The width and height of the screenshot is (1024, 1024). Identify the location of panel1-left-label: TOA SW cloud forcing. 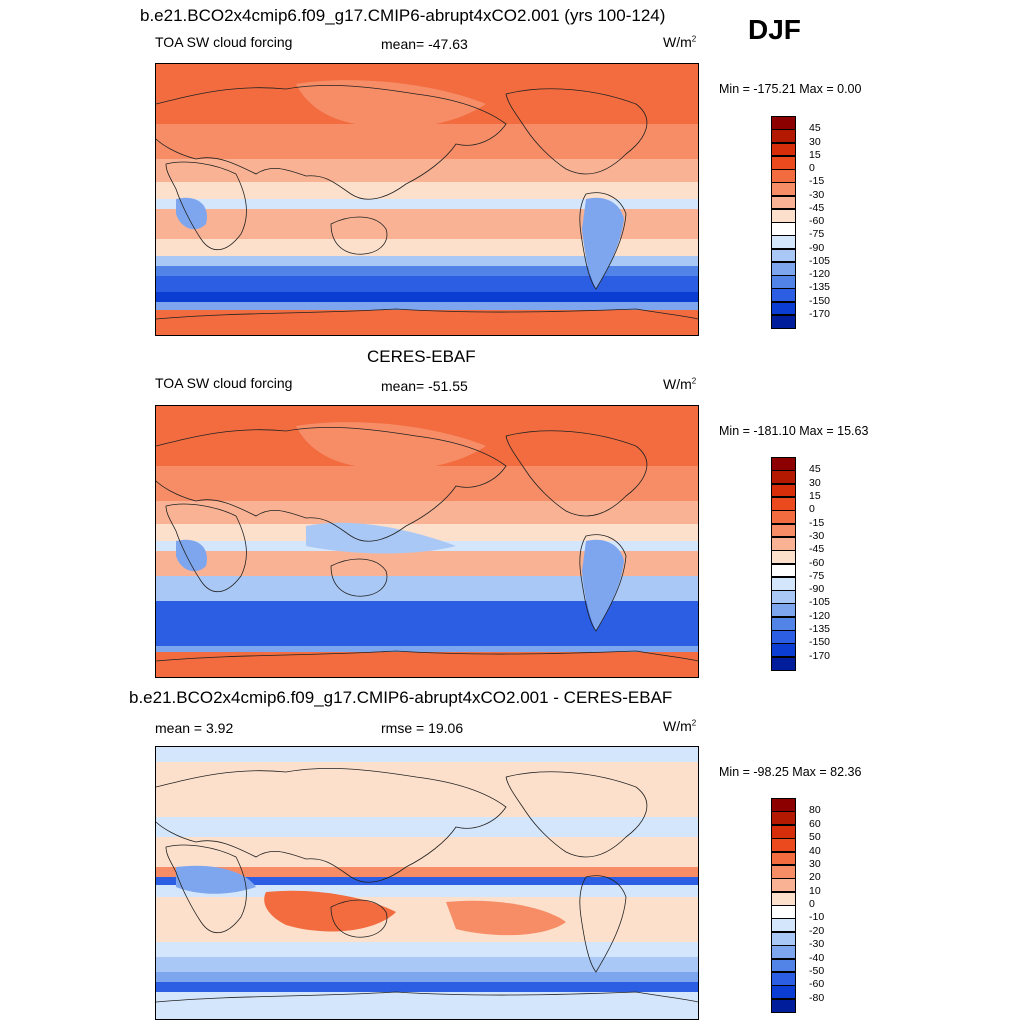
(224, 42).